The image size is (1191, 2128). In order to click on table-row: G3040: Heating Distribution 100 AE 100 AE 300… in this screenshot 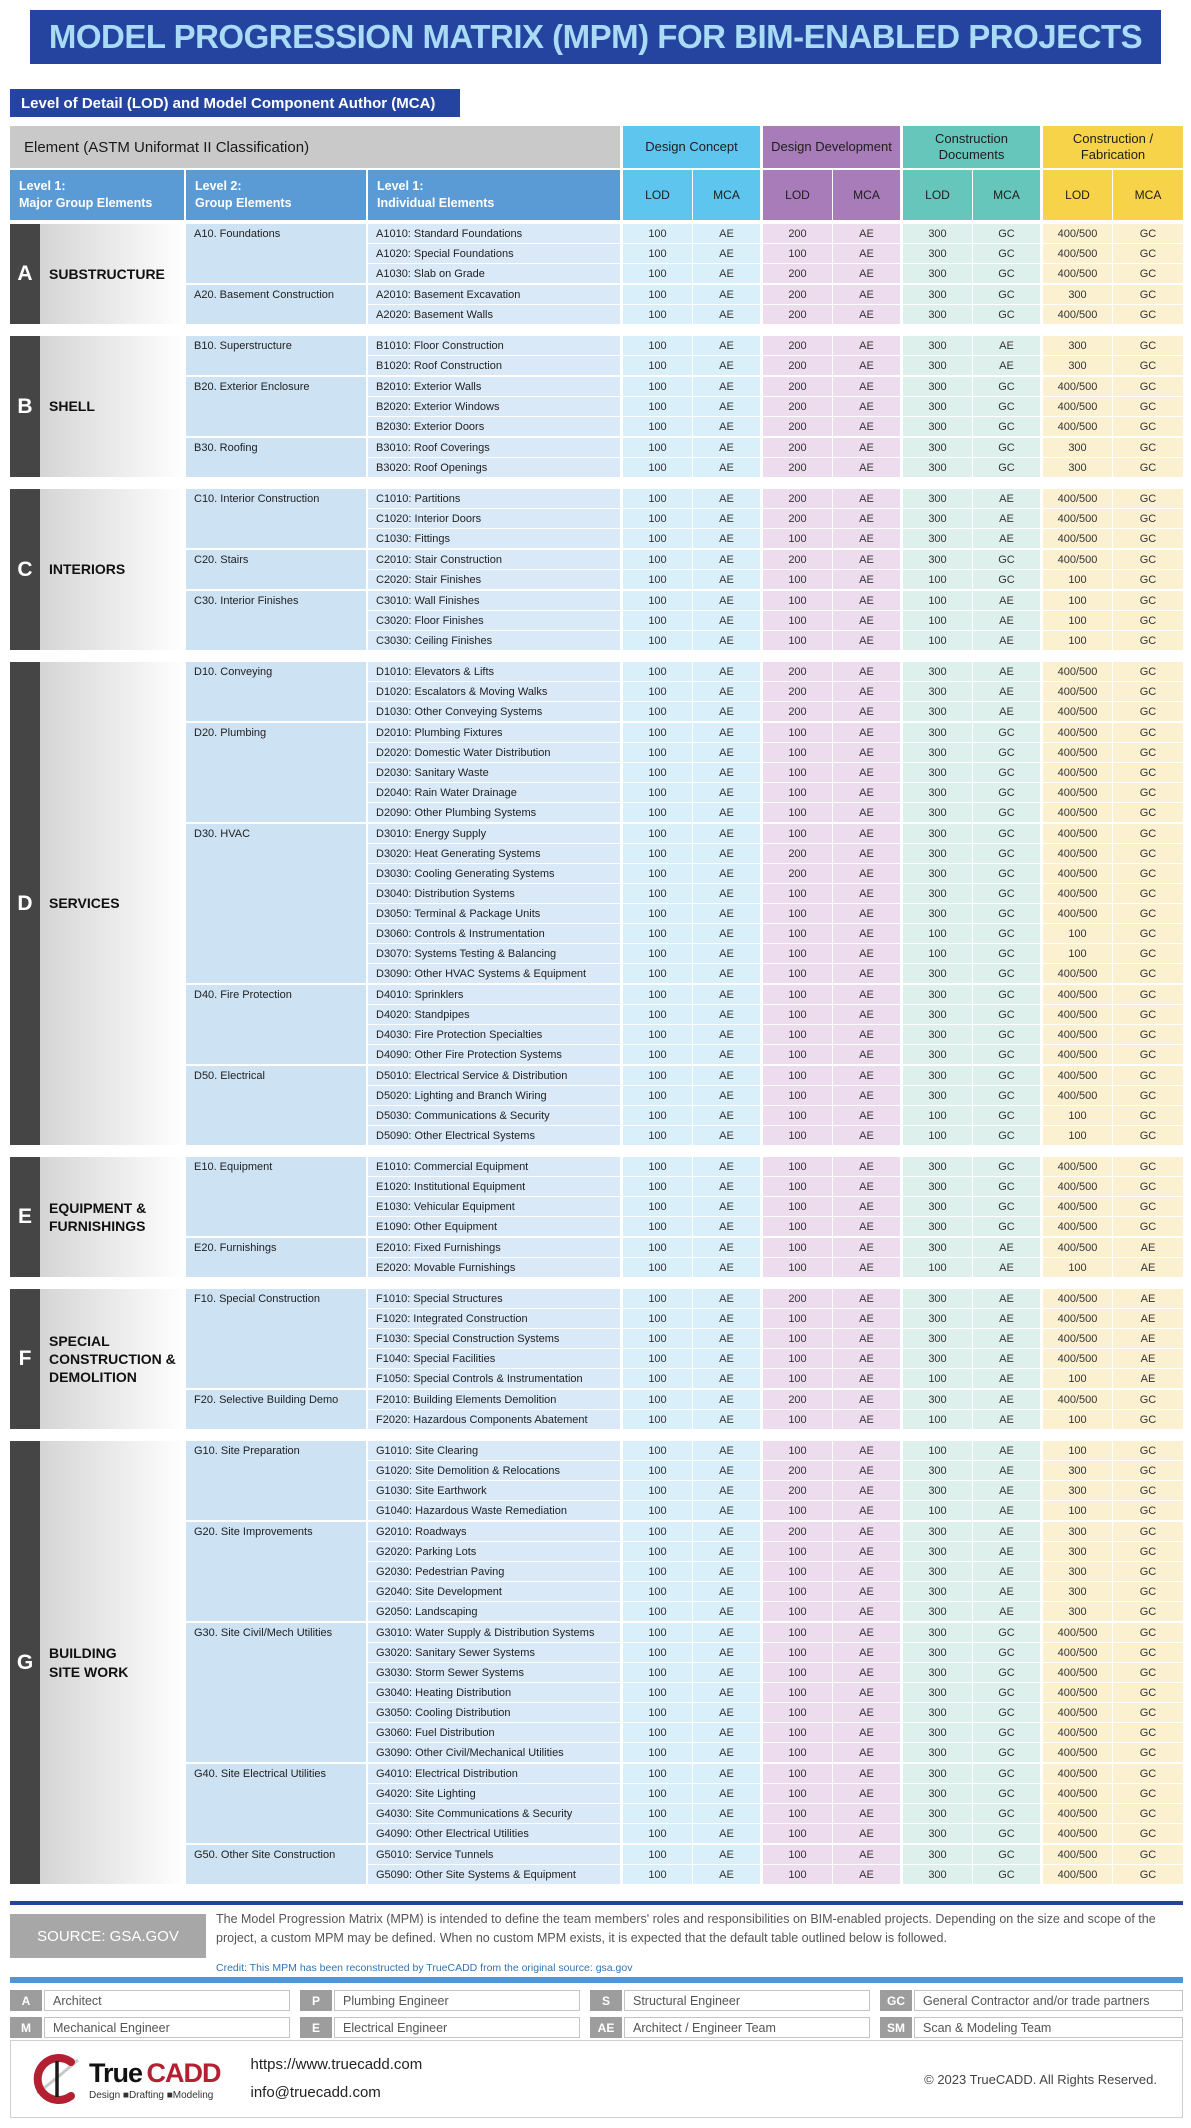, I will do `click(775, 1692)`.